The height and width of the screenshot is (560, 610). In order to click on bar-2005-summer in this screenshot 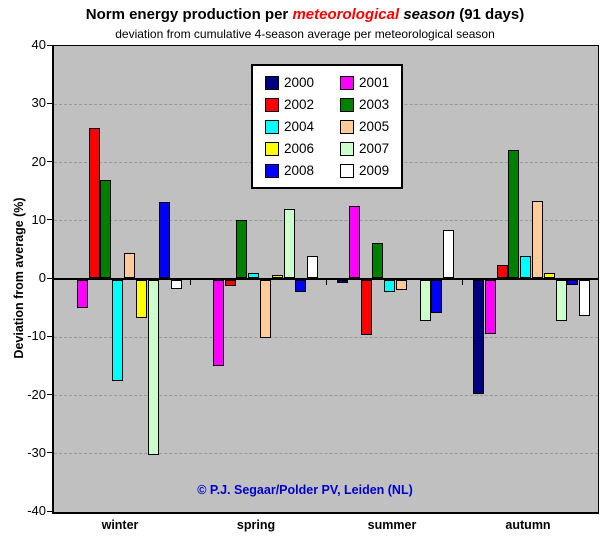, I will do `click(401, 285)`.